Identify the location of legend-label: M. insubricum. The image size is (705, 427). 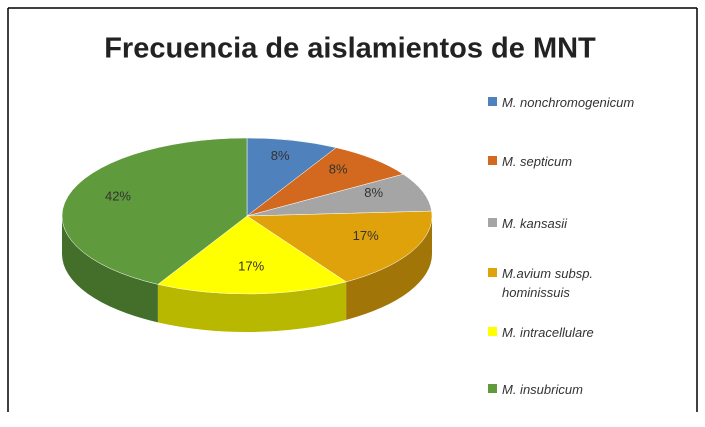
(542, 389).